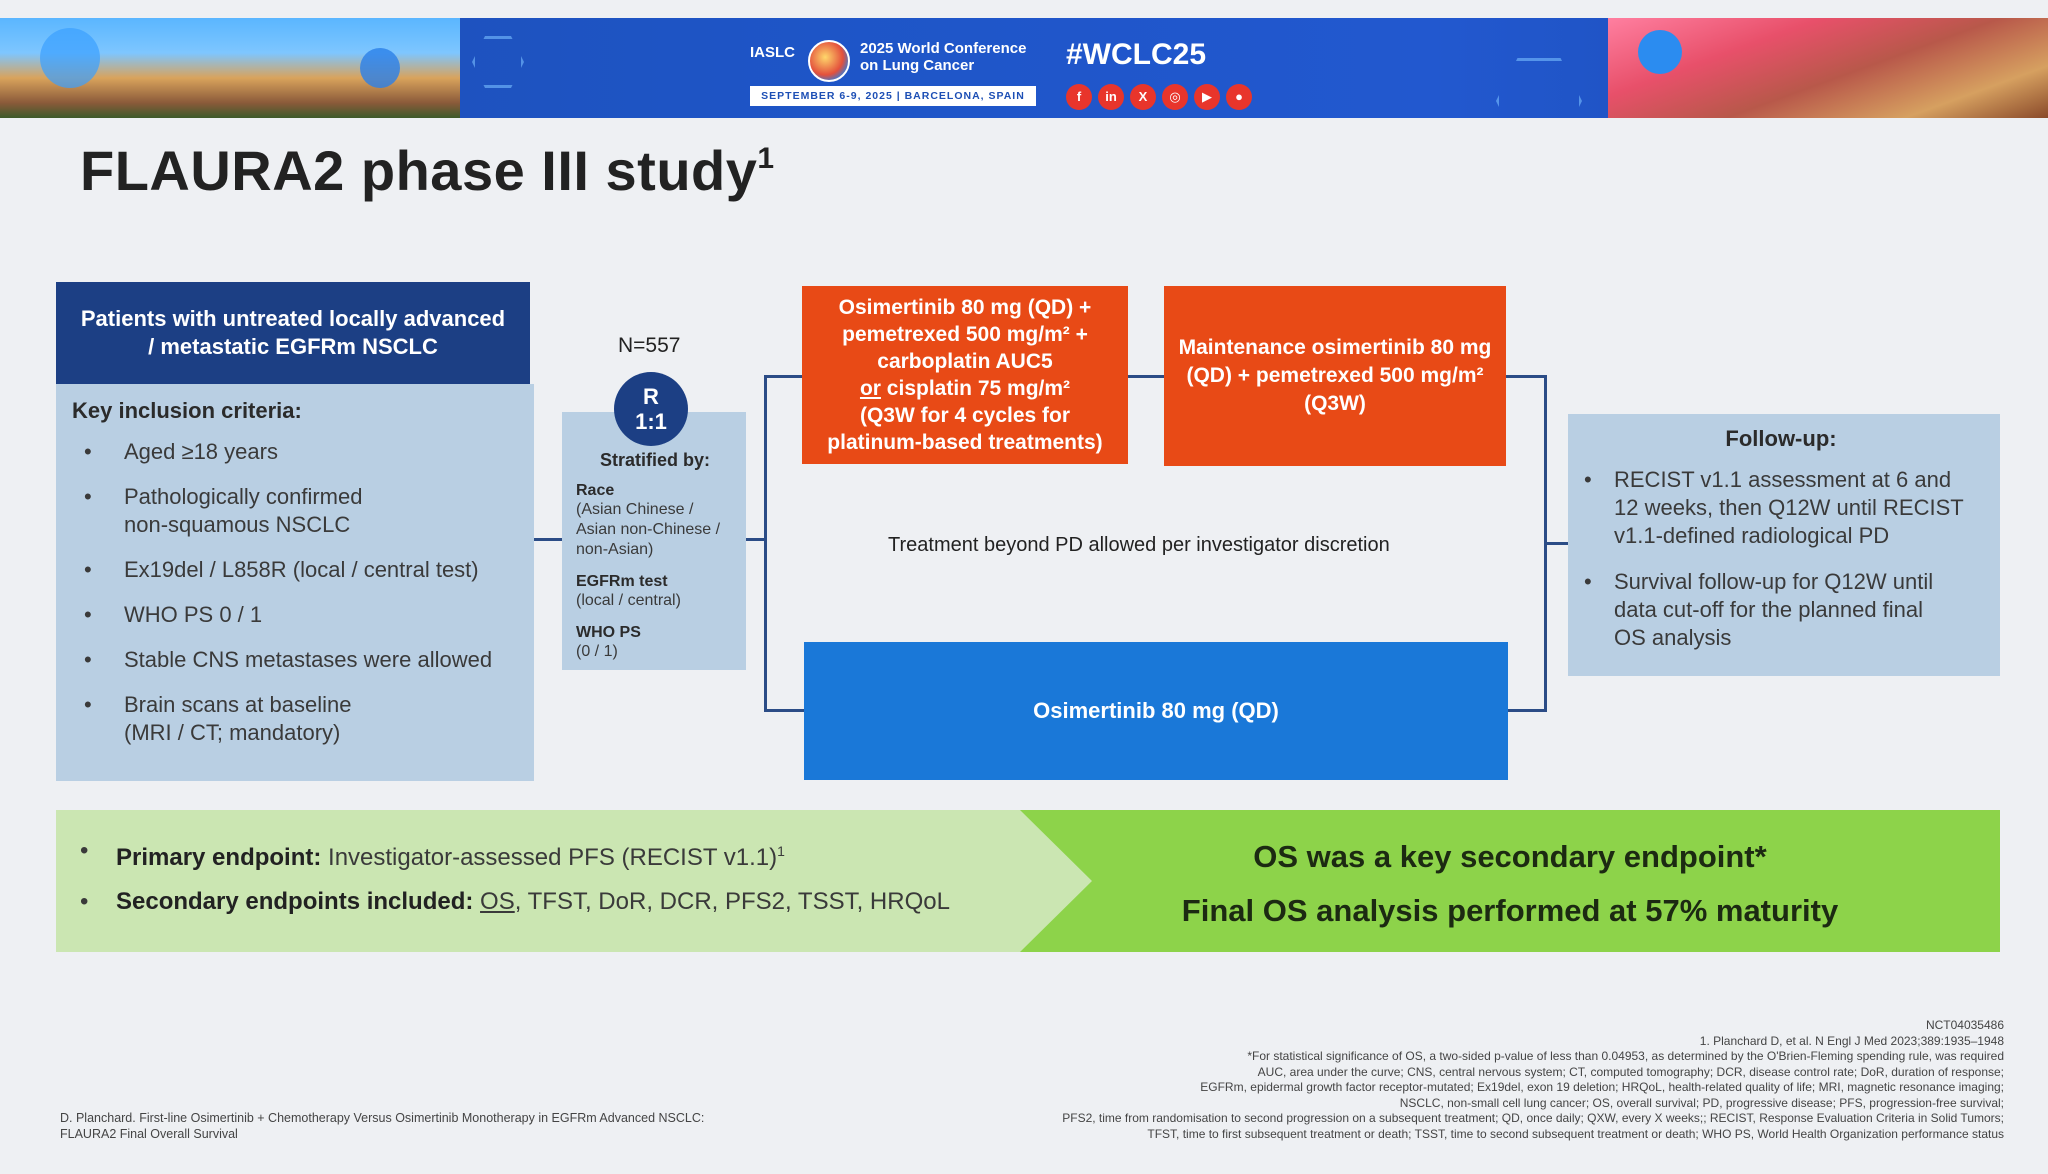 This screenshot has height=1174, width=2048. What do you see at coordinates (597, 651) in the screenshot?
I see `factor-detail: (0 / 1)` at bounding box center [597, 651].